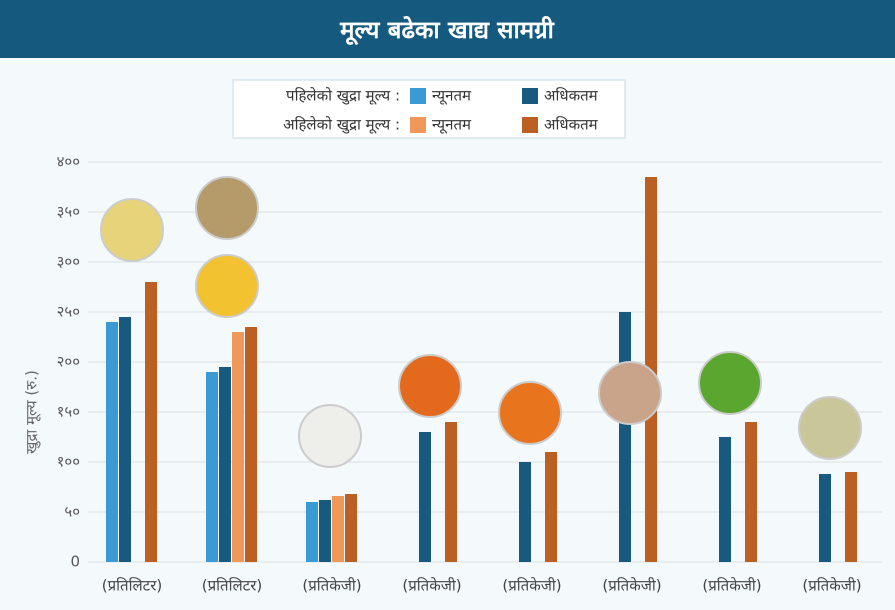 The image size is (895, 610). What do you see at coordinates (68, 262) in the screenshot?
I see `y-tick-label: ३००` at bounding box center [68, 262].